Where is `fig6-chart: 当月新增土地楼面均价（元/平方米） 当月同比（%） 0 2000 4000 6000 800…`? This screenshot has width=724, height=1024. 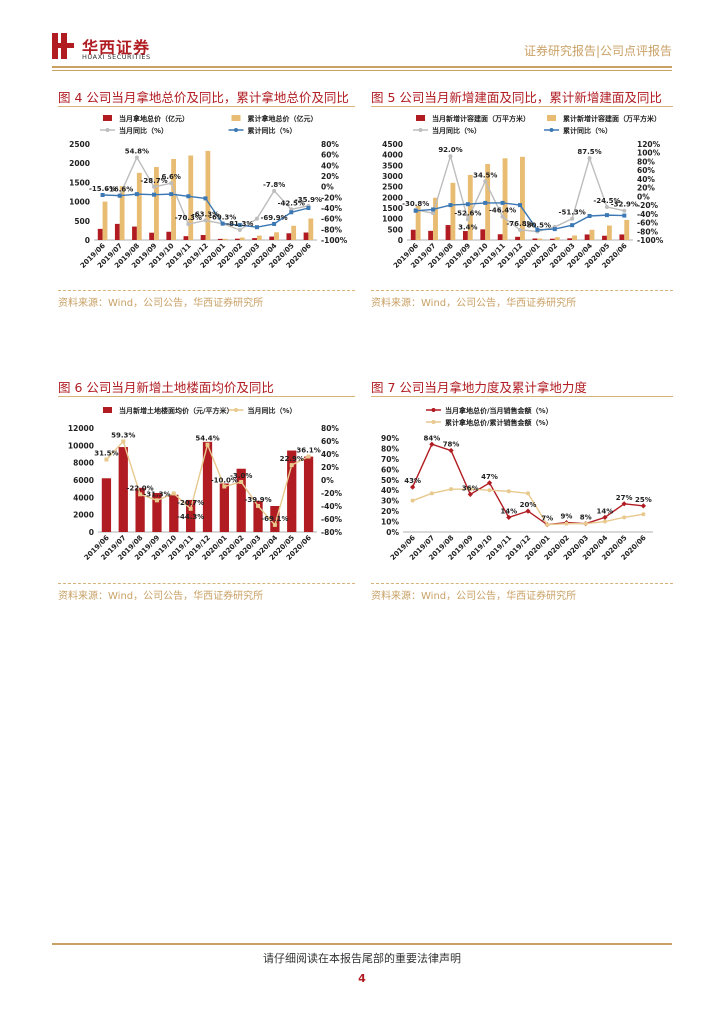 fig6-chart: 当月新增土地楼面均价（元/平方米） 当月同比（%） 0 2000 4000 6000 800… is located at coordinates (205, 484).